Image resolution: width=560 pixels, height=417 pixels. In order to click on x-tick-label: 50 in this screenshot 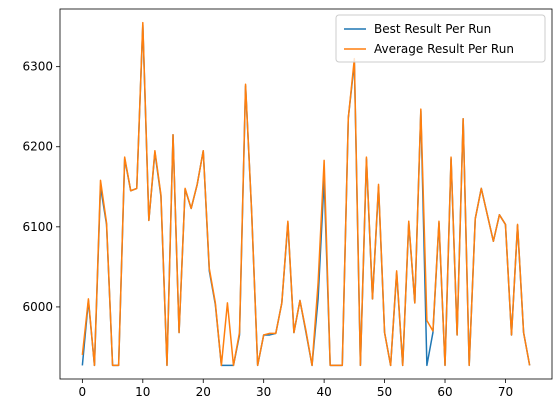, I will do `click(384, 392)`.